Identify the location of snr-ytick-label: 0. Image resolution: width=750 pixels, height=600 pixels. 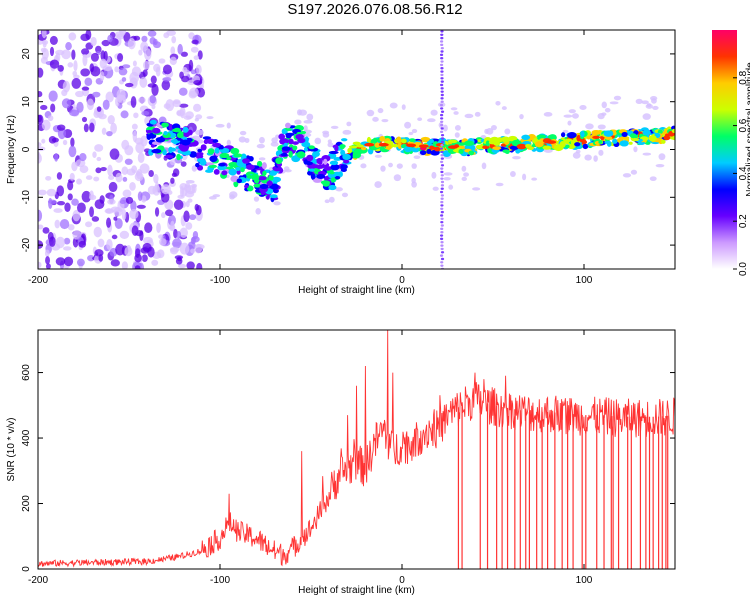
(26, 569).